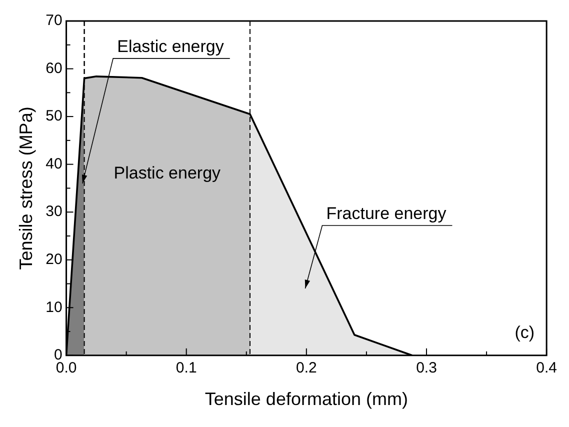 The height and width of the screenshot is (427, 569). I want to click on x-tick-label: 0.2, so click(306, 368).